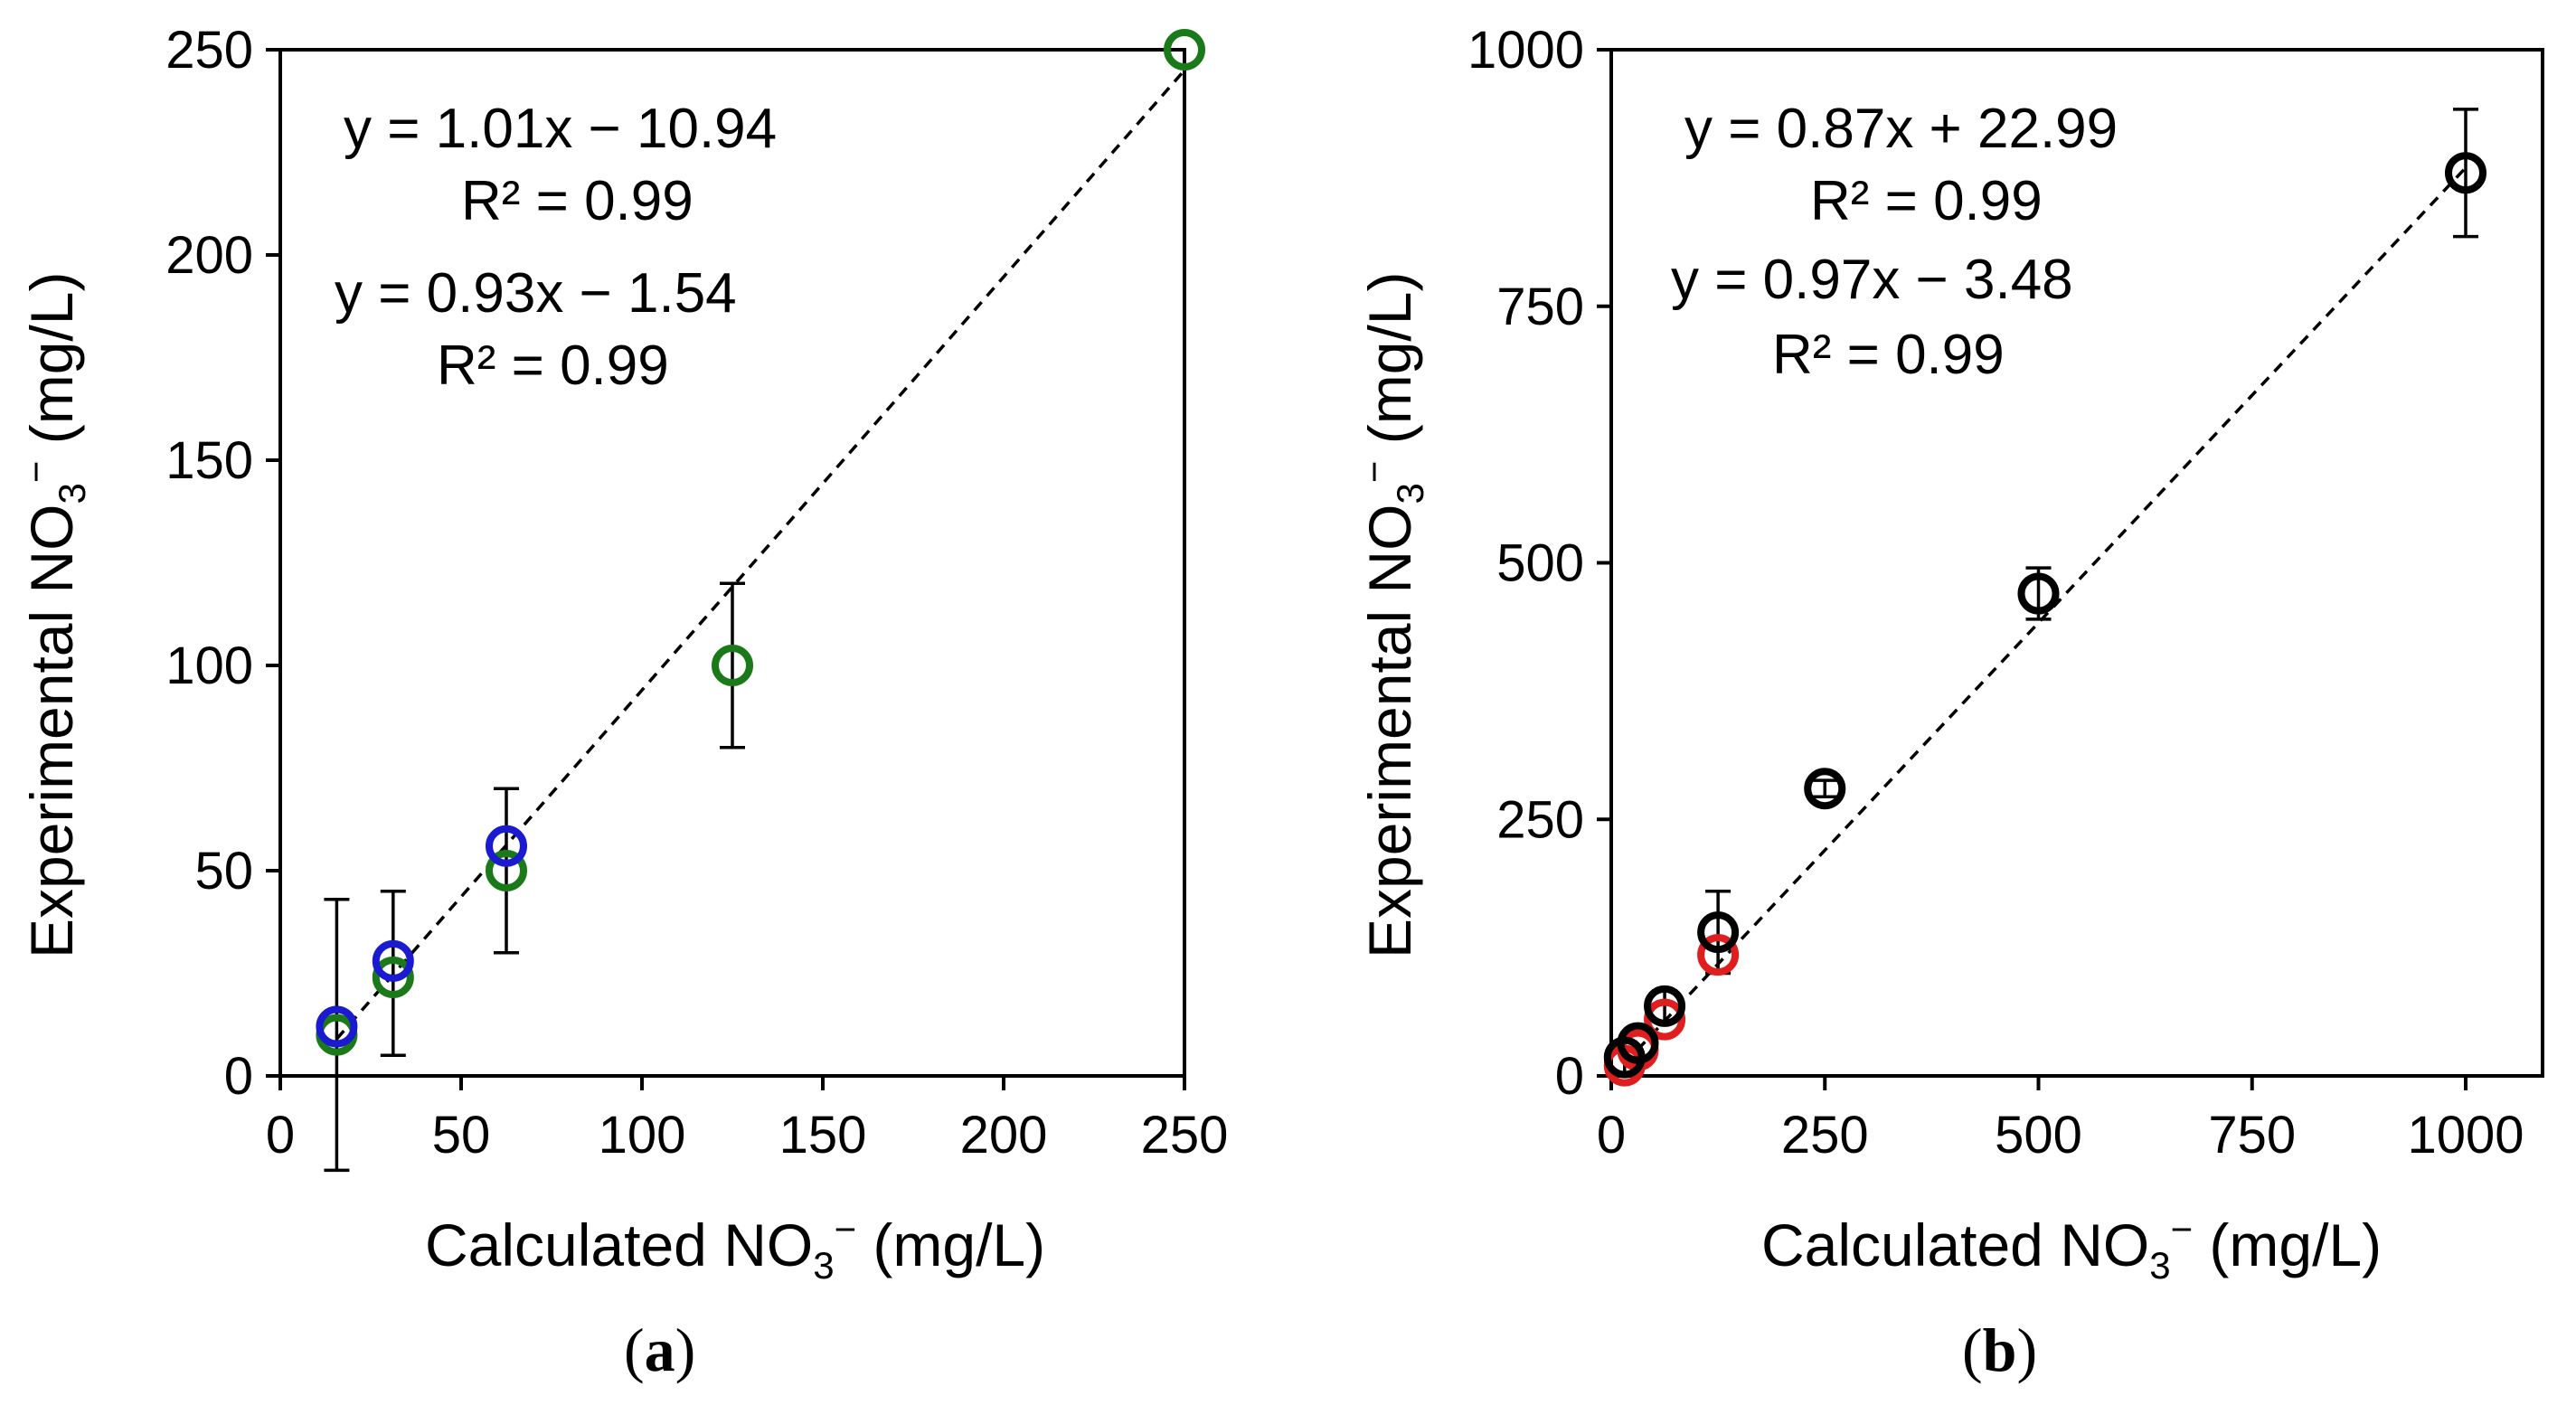 The height and width of the screenshot is (1405, 2576). I want to click on y-tick-label-b-2: 500, so click(1540, 563).